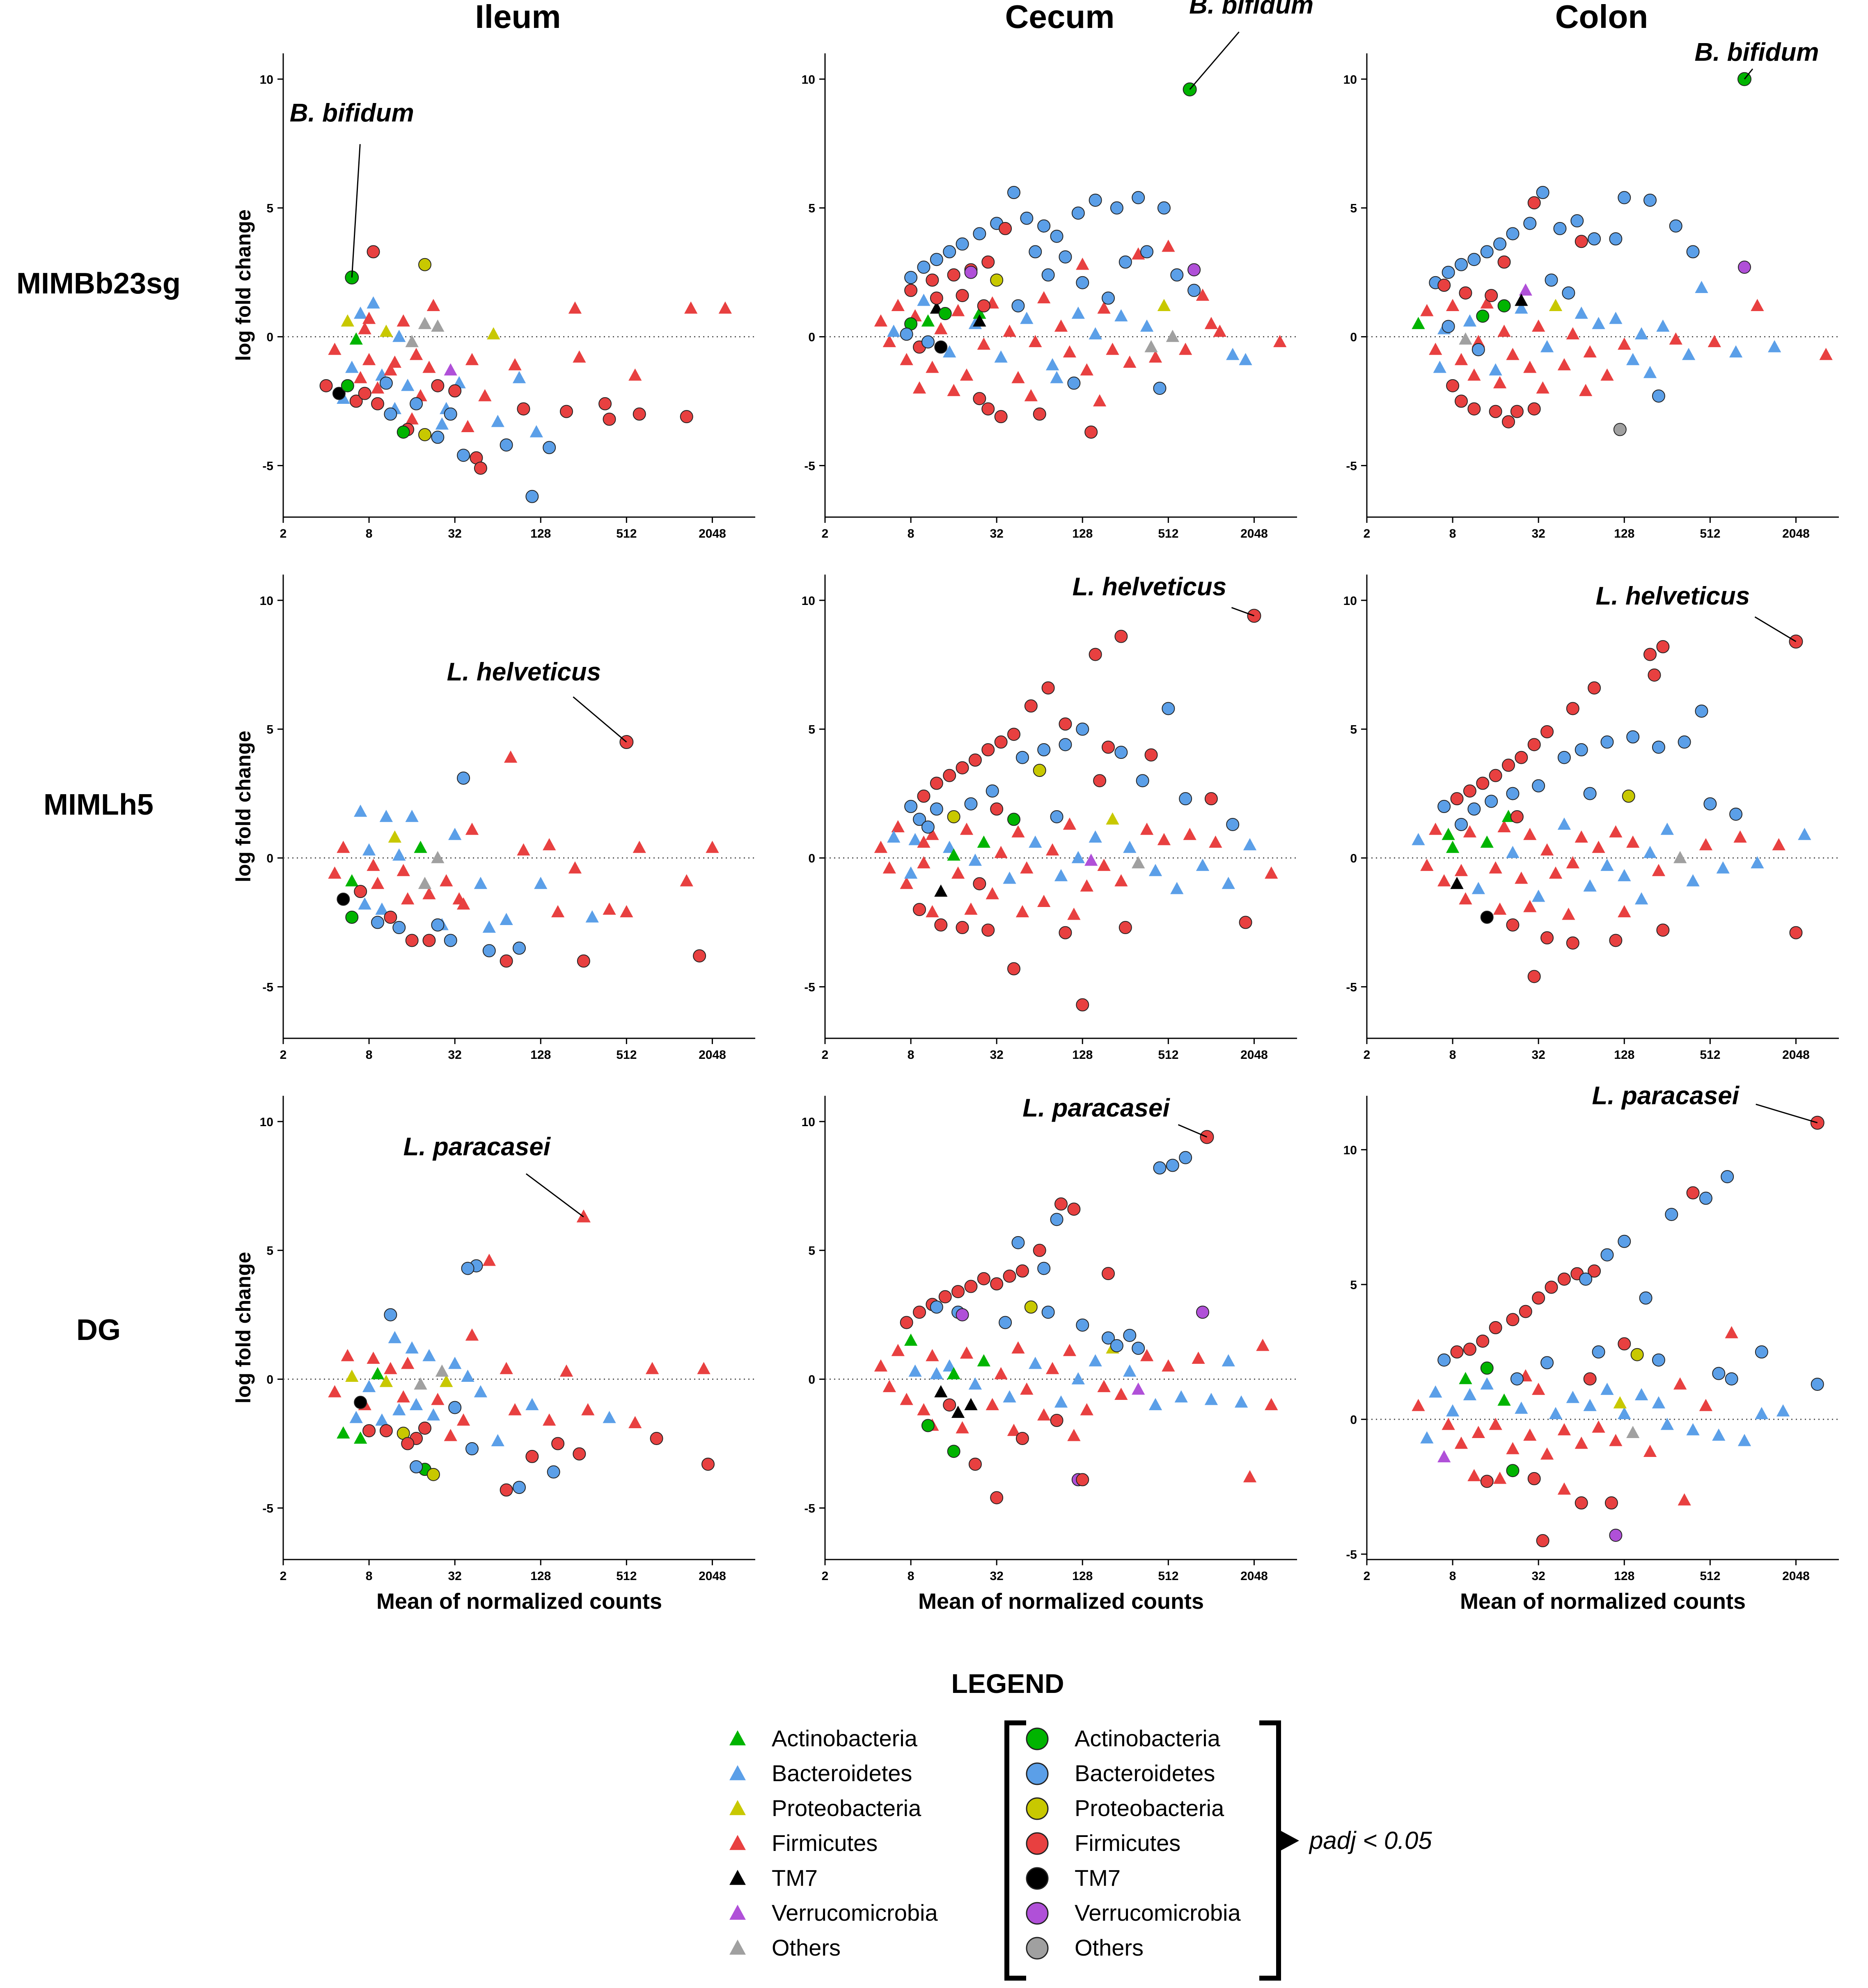  What do you see at coordinates (996, 1576) in the screenshot?
I see `x-tick-label: 32` at bounding box center [996, 1576].